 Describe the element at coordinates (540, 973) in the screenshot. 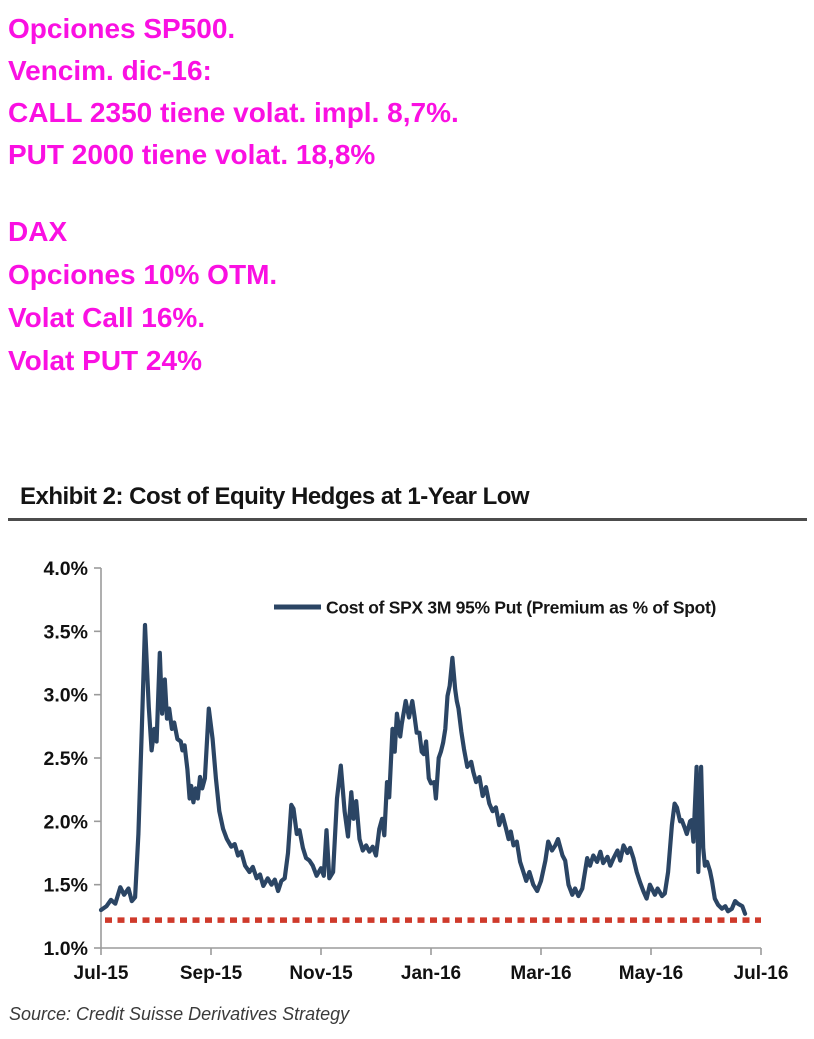

I see `x-tick-label: Mar-16` at that location.